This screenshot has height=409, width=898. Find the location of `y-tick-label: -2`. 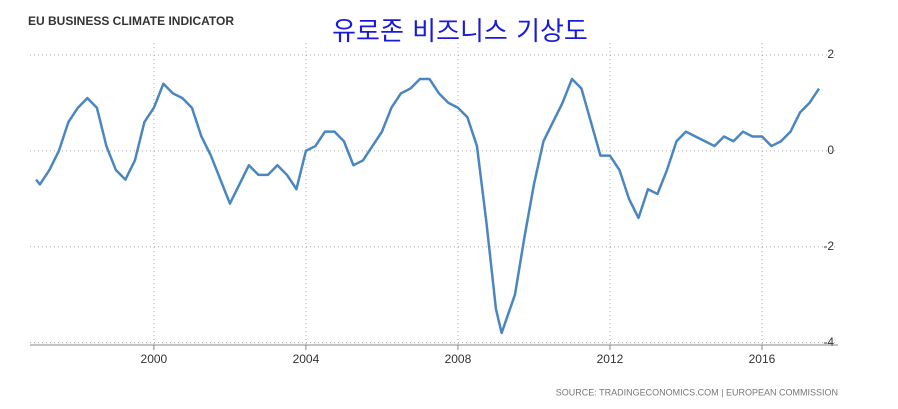

y-tick-label: -2 is located at coordinates (828, 246).